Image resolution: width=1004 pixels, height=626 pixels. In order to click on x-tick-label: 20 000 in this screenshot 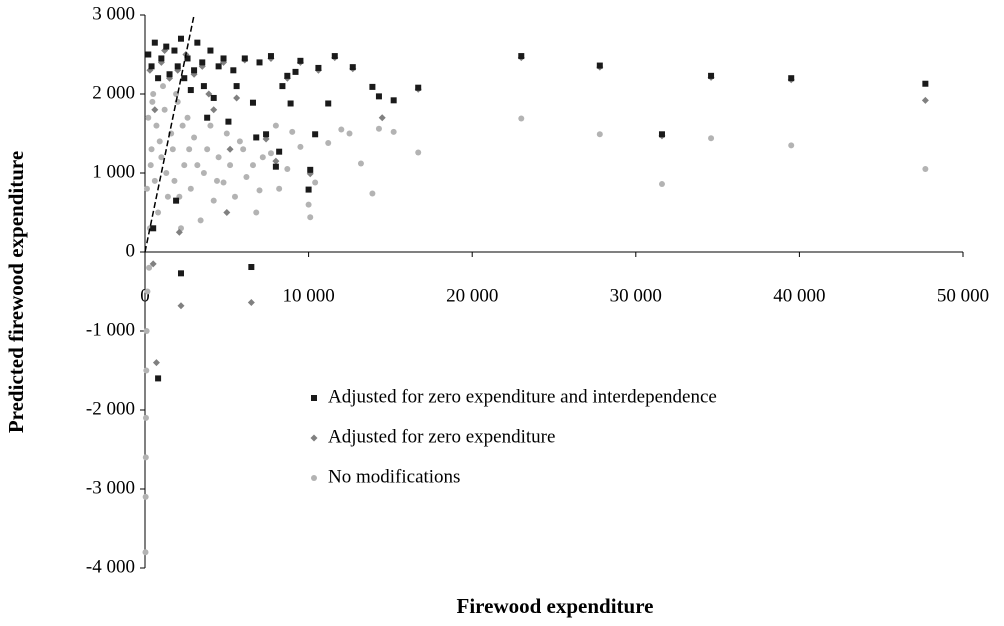, I will do `click(472, 295)`.